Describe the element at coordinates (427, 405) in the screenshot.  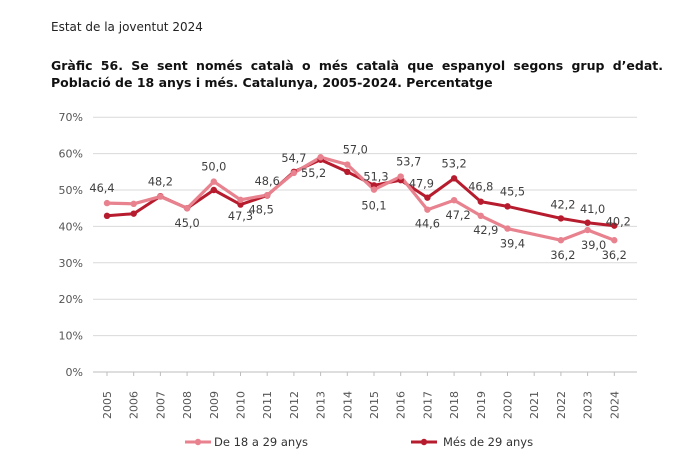
I see `x-tick-label: 2017` at that location.